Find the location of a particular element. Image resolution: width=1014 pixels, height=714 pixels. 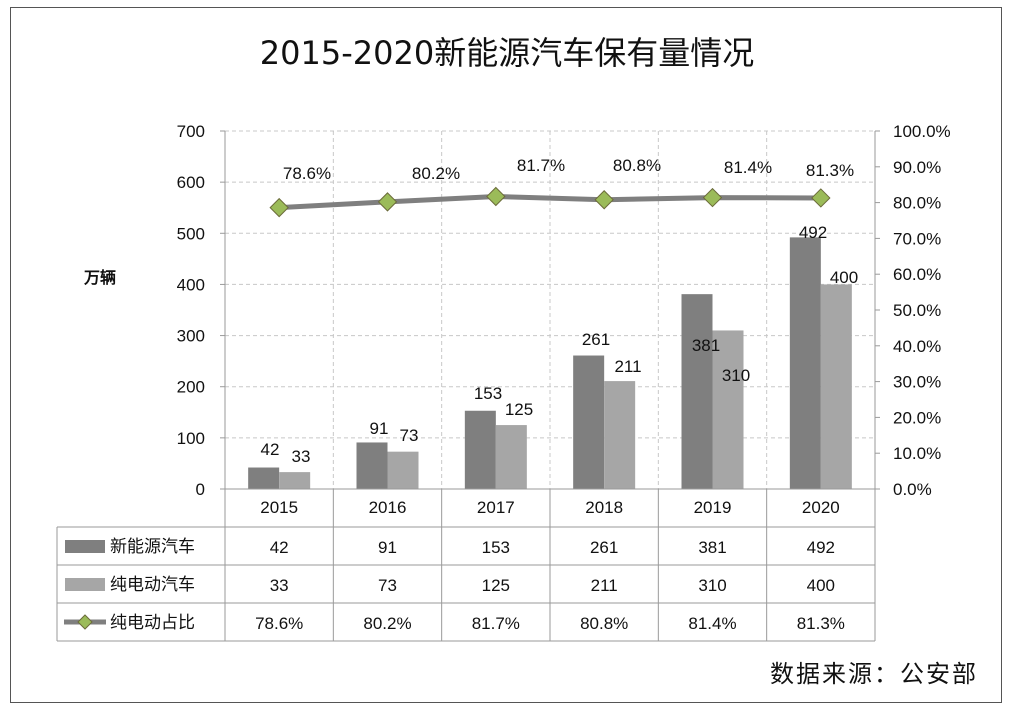

left-tick-label: 200 is located at coordinates (191, 387).